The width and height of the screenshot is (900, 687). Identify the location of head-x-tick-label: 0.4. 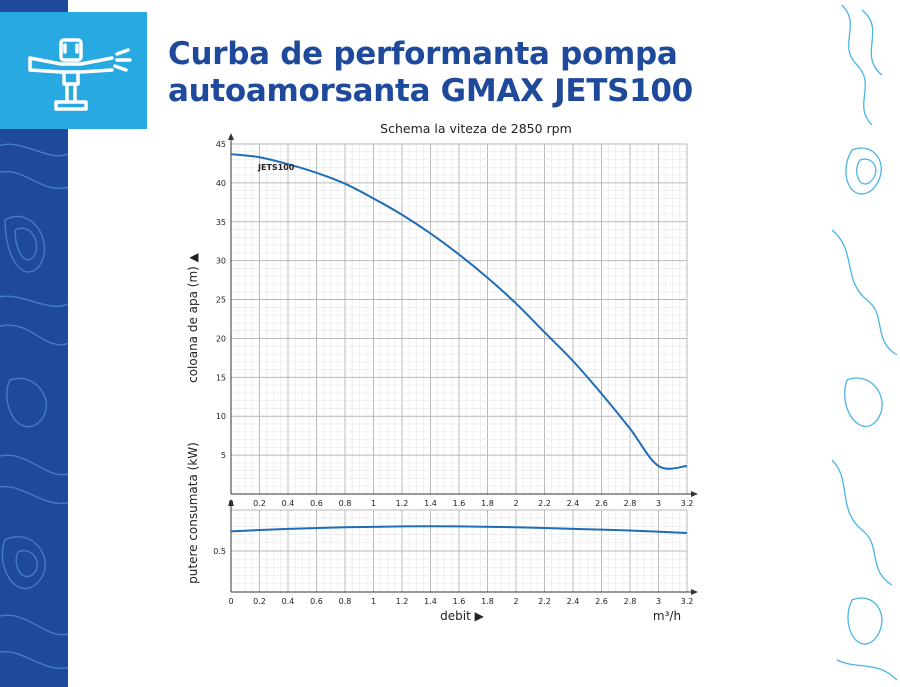
(288, 503).